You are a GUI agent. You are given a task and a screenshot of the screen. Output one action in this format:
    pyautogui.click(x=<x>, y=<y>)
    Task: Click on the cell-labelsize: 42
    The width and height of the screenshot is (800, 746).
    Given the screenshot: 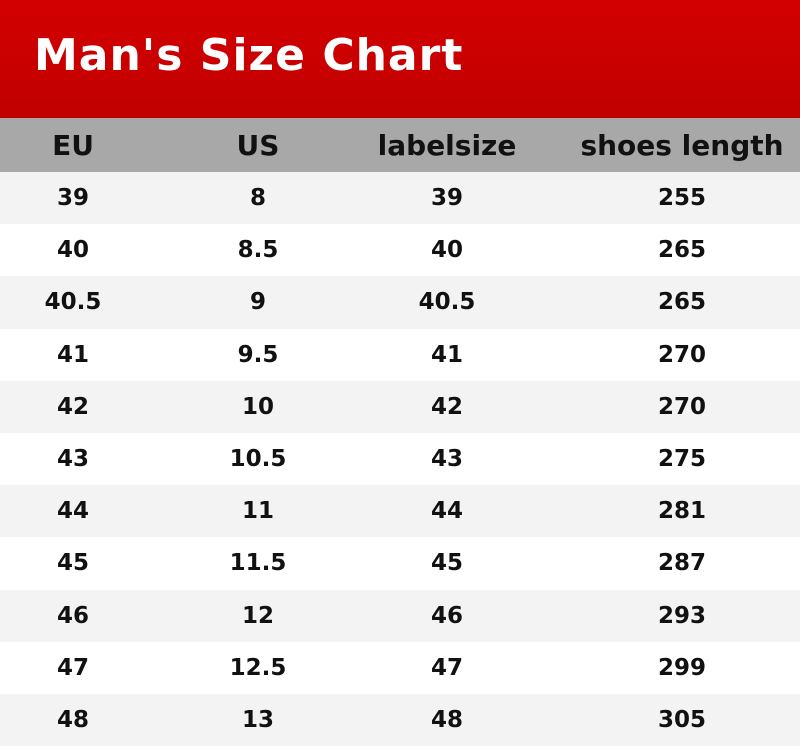 What is the action you would take?
    pyautogui.click(x=447, y=406)
    